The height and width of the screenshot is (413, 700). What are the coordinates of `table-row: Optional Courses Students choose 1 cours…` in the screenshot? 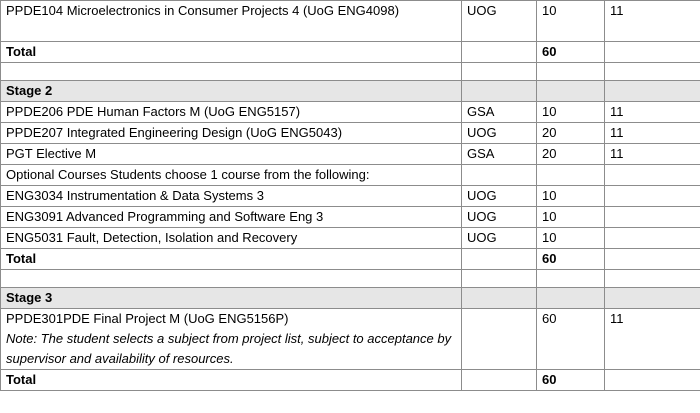 It's located at (350, 175).